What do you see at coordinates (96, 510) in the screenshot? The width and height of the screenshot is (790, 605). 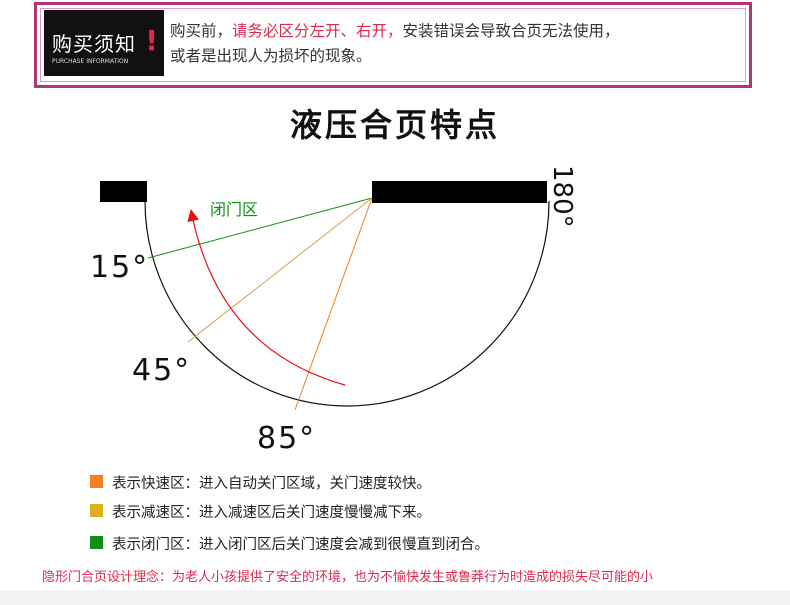 I see `slow-zone-swatch` at bounding box center [96, 510].